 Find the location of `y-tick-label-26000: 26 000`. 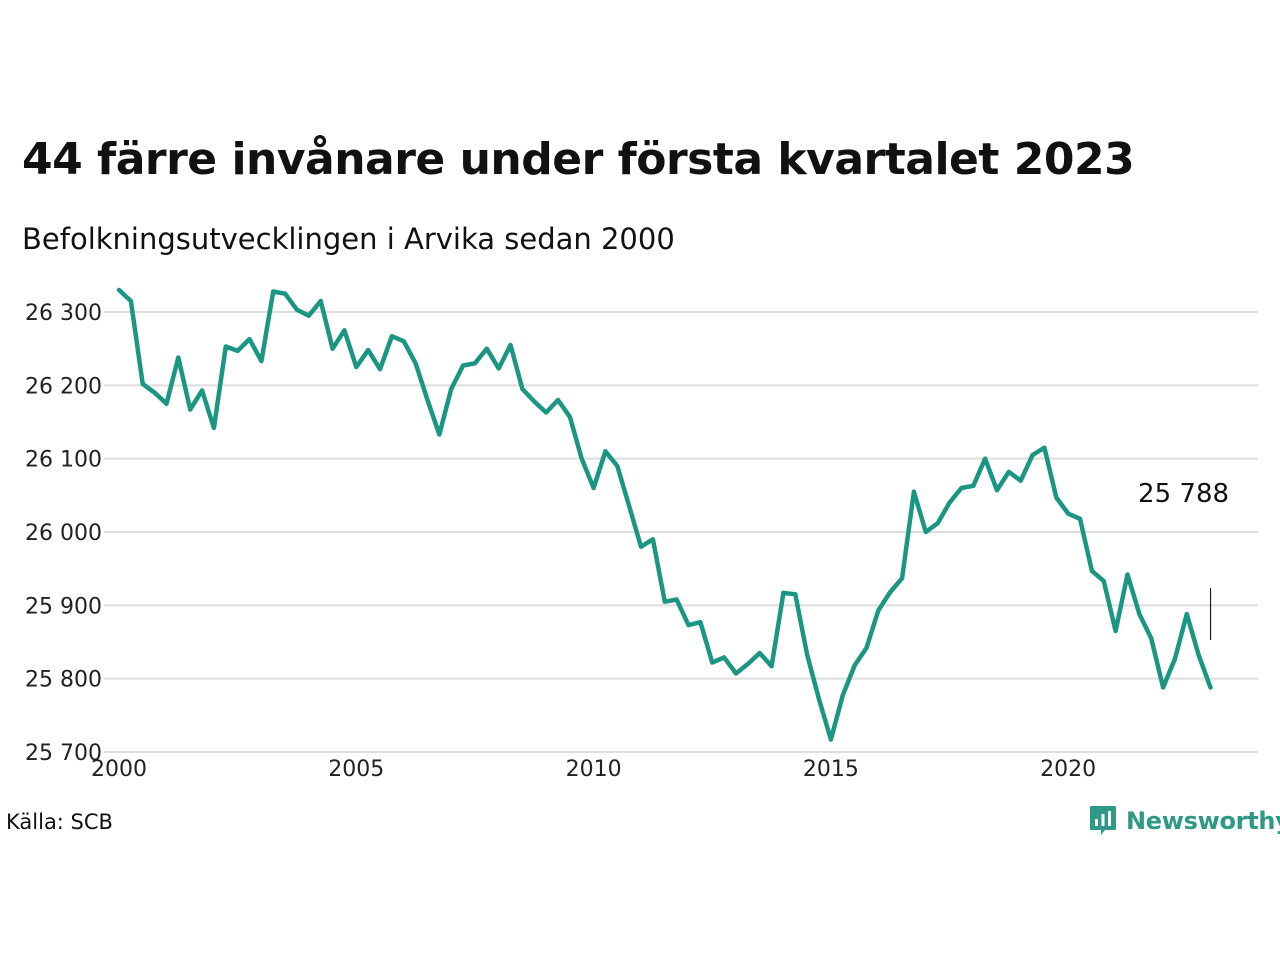

y-tick-label-26000: 26 000 is located at coordinates (63, 533).